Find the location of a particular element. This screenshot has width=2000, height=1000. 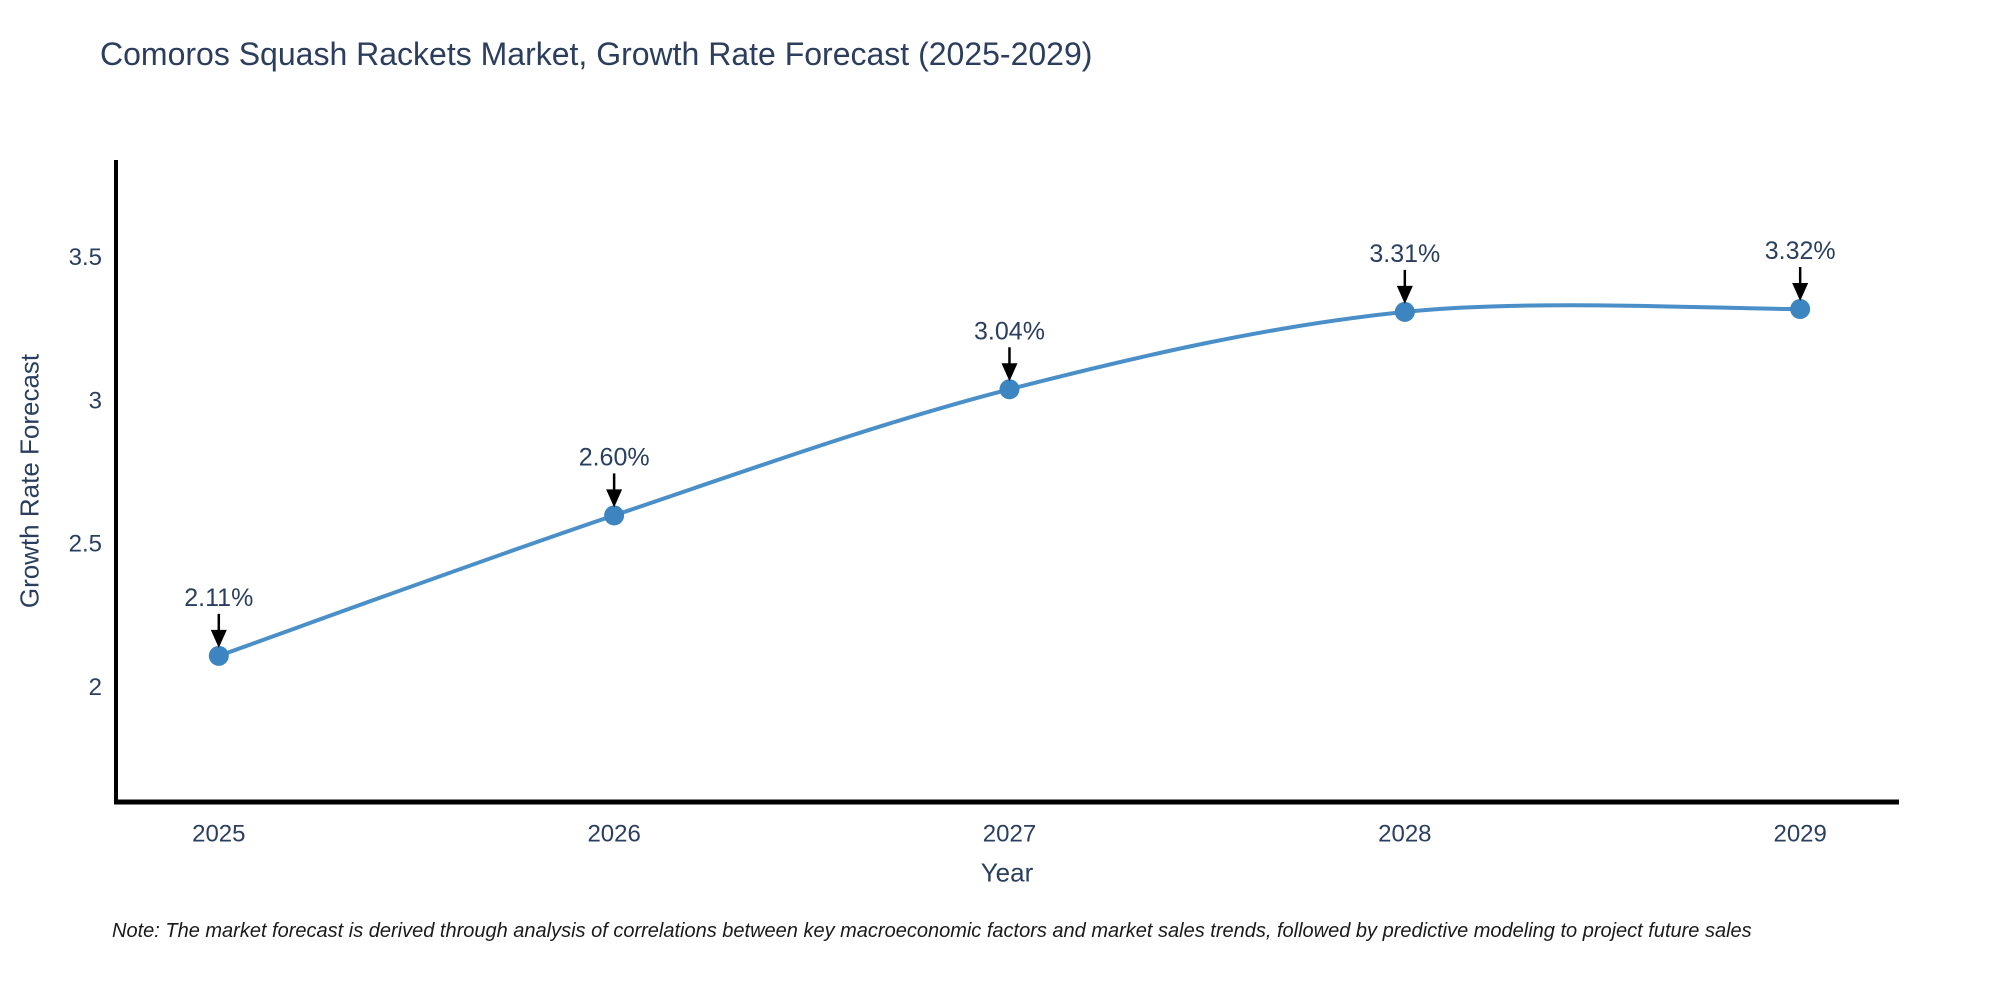

annotation-label: 2.11% is located at coordinates (218, 598).